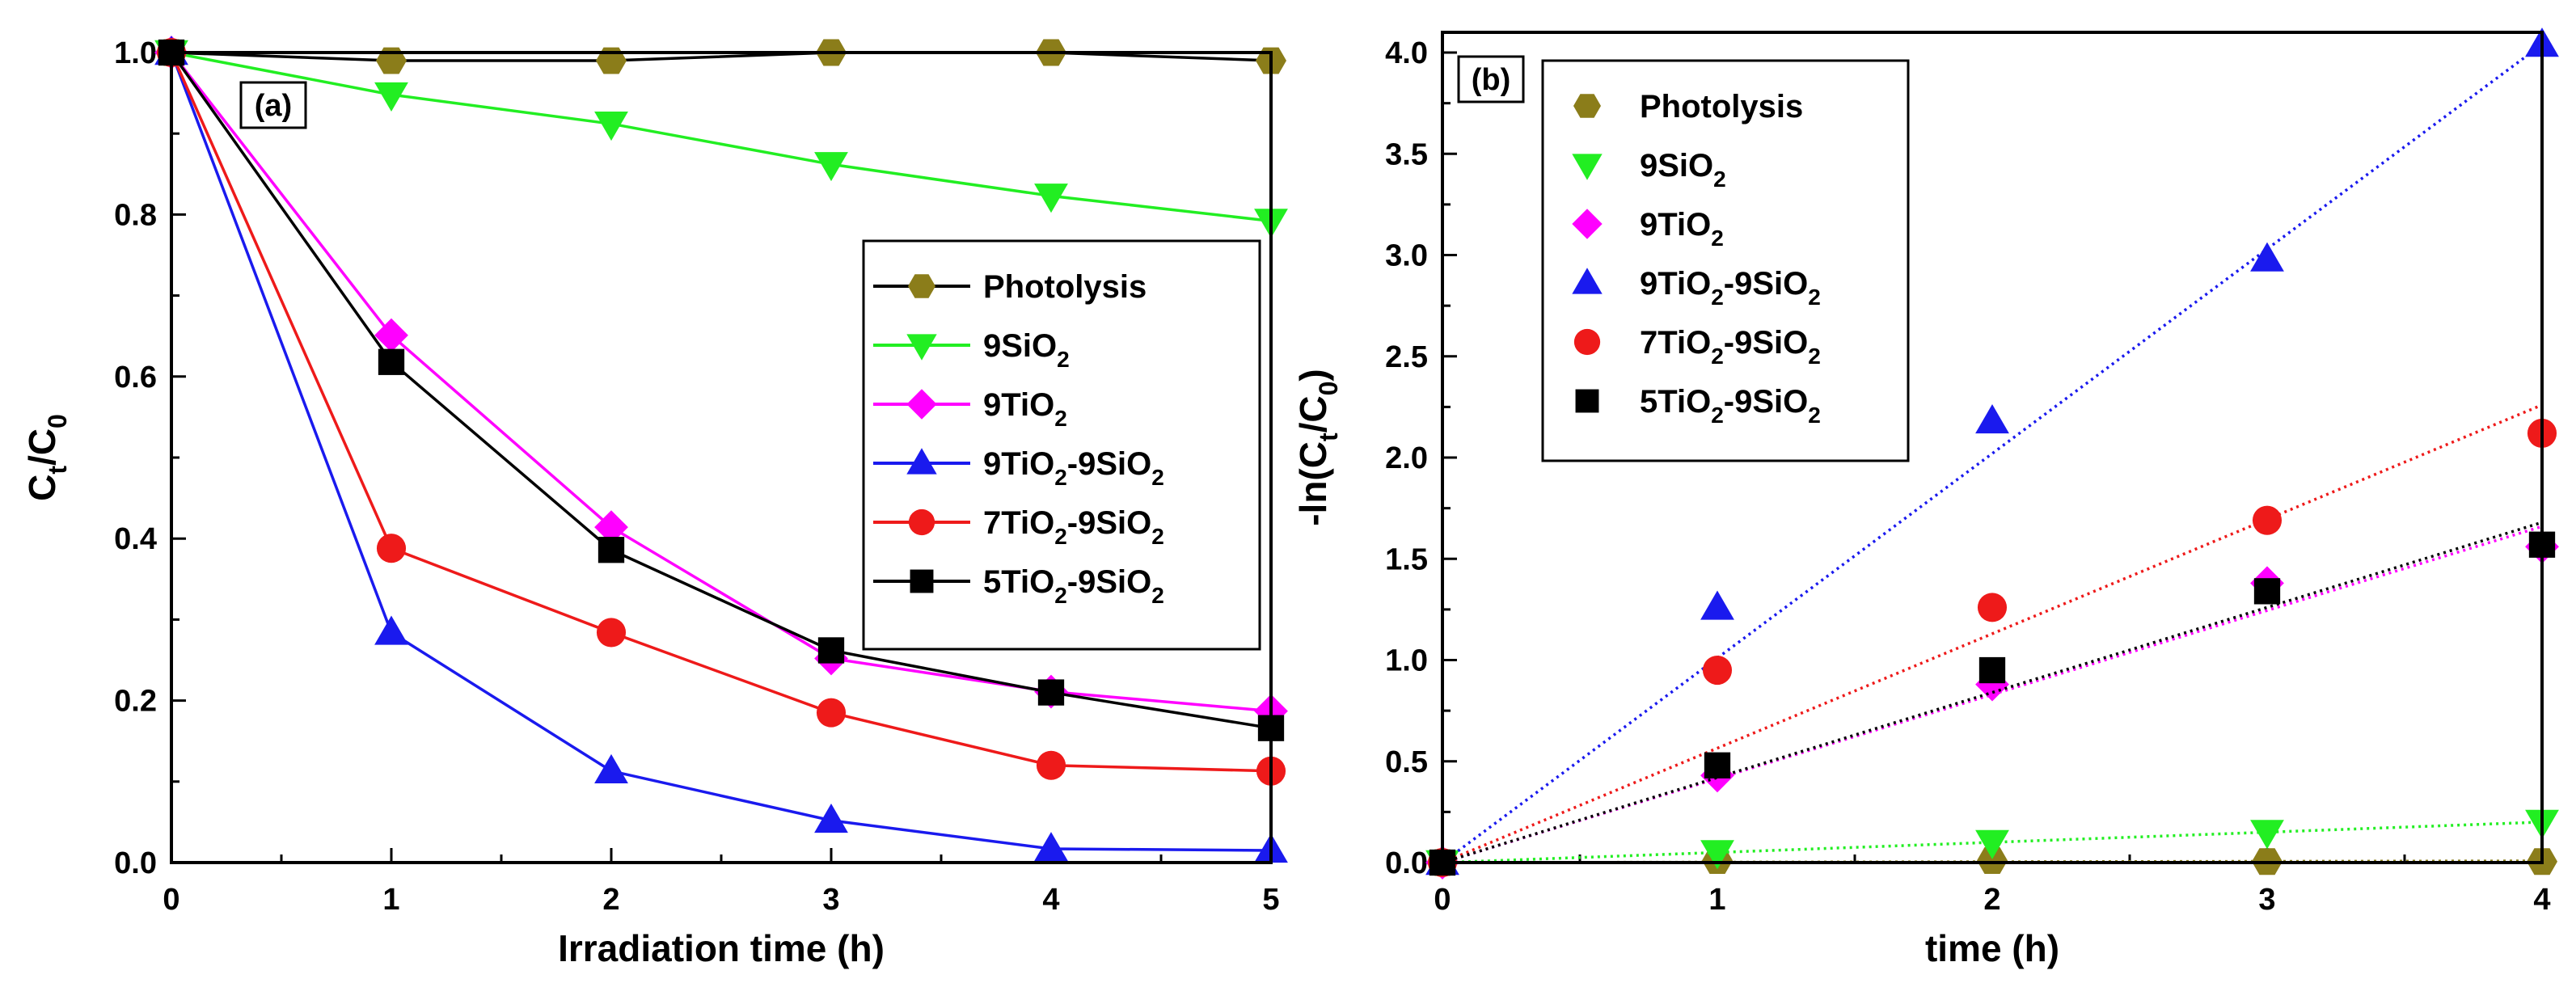  I want to click on y-tick-label: 1.0, so click(1406, 661).